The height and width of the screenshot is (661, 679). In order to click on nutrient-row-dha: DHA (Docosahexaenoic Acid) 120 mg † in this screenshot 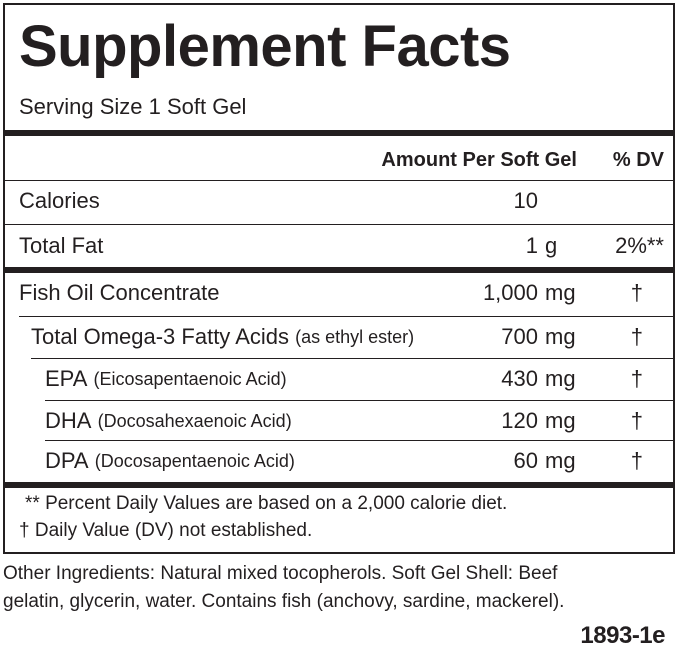, I will do `click(339, 421)`.